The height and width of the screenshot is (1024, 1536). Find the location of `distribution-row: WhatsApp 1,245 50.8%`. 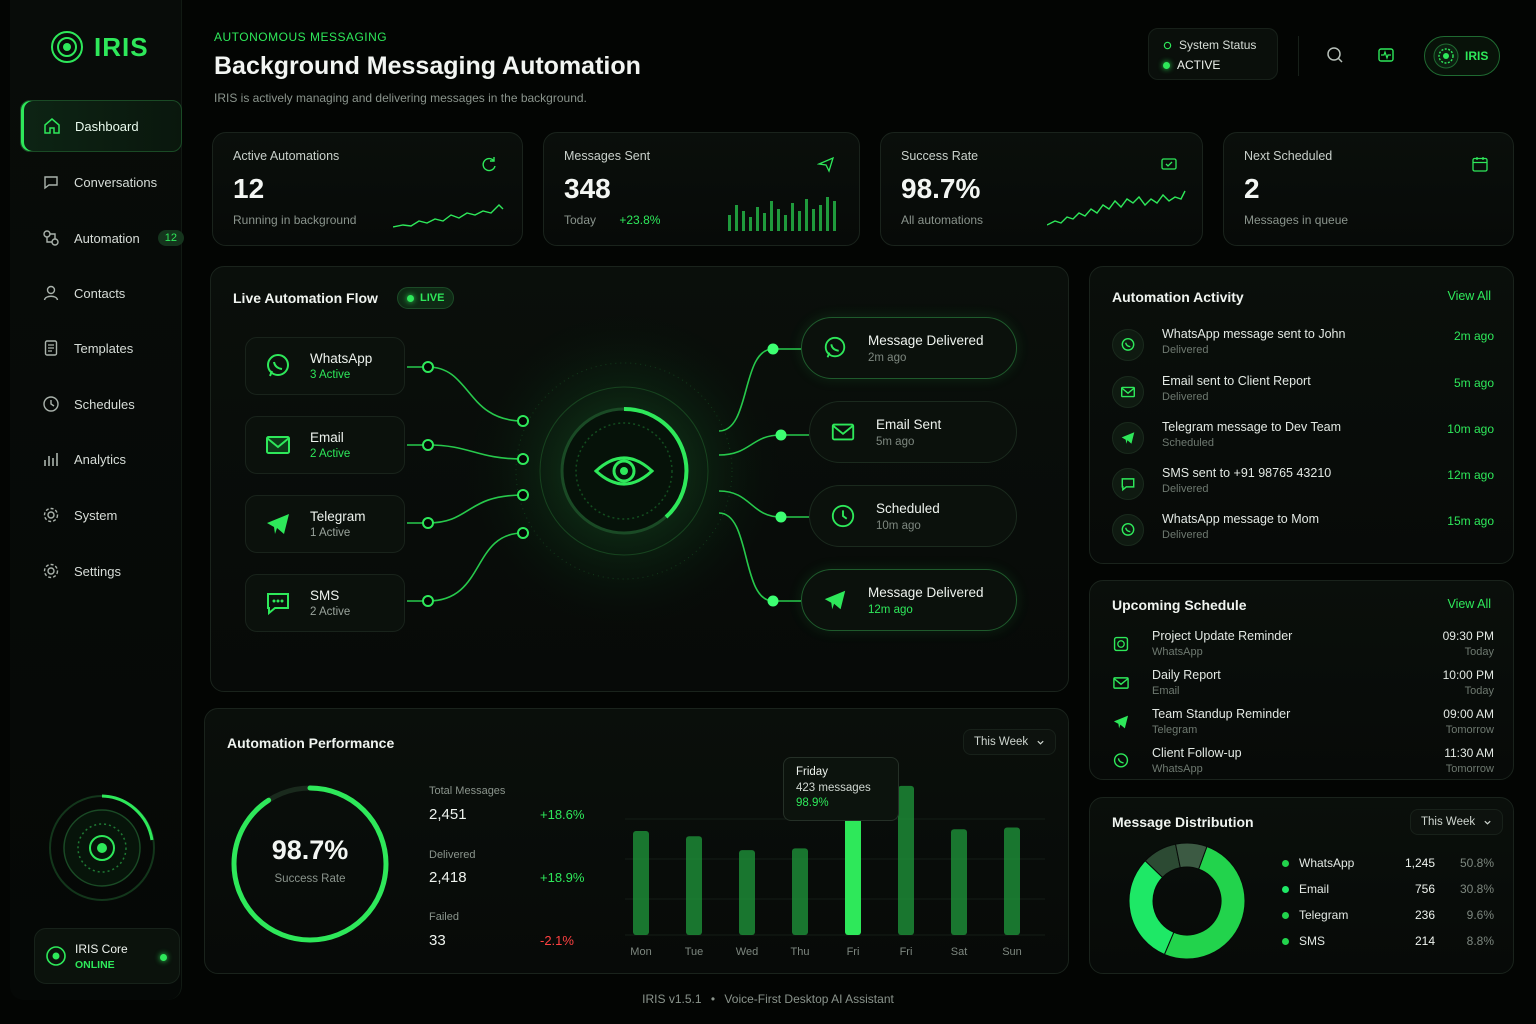

distribution-row: WhatsApp 1,245 50.8% is located at coordinates (1388, 863).